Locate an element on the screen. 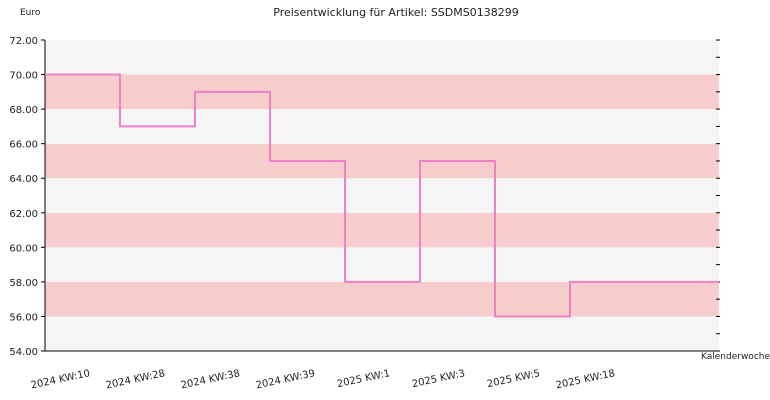 The image size is (770, 400). x-tick-label: 2025 KW:3 is located at coordinates (438, 379).